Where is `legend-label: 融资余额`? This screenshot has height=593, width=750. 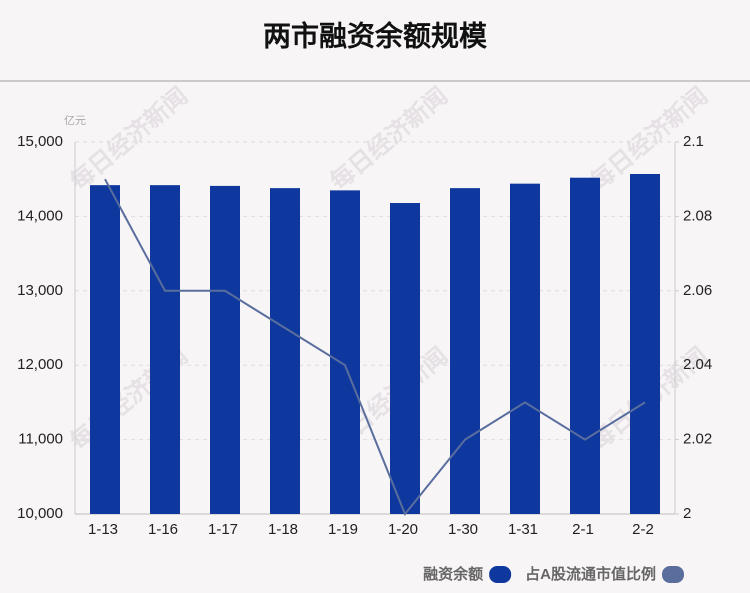
legend-label: 融资余额 is located at coordinates (453, 574).